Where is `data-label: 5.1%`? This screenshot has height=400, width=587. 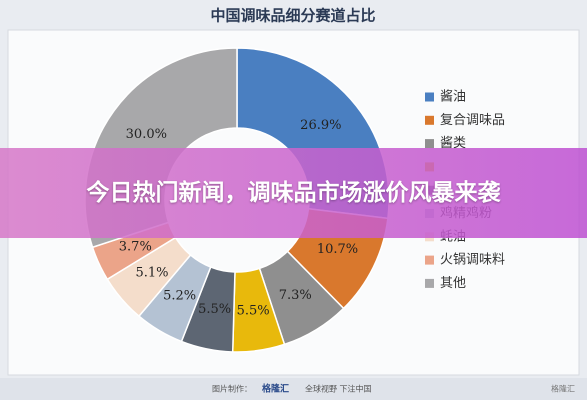
data-label: 5.1% is located at coordinates (151, 272).